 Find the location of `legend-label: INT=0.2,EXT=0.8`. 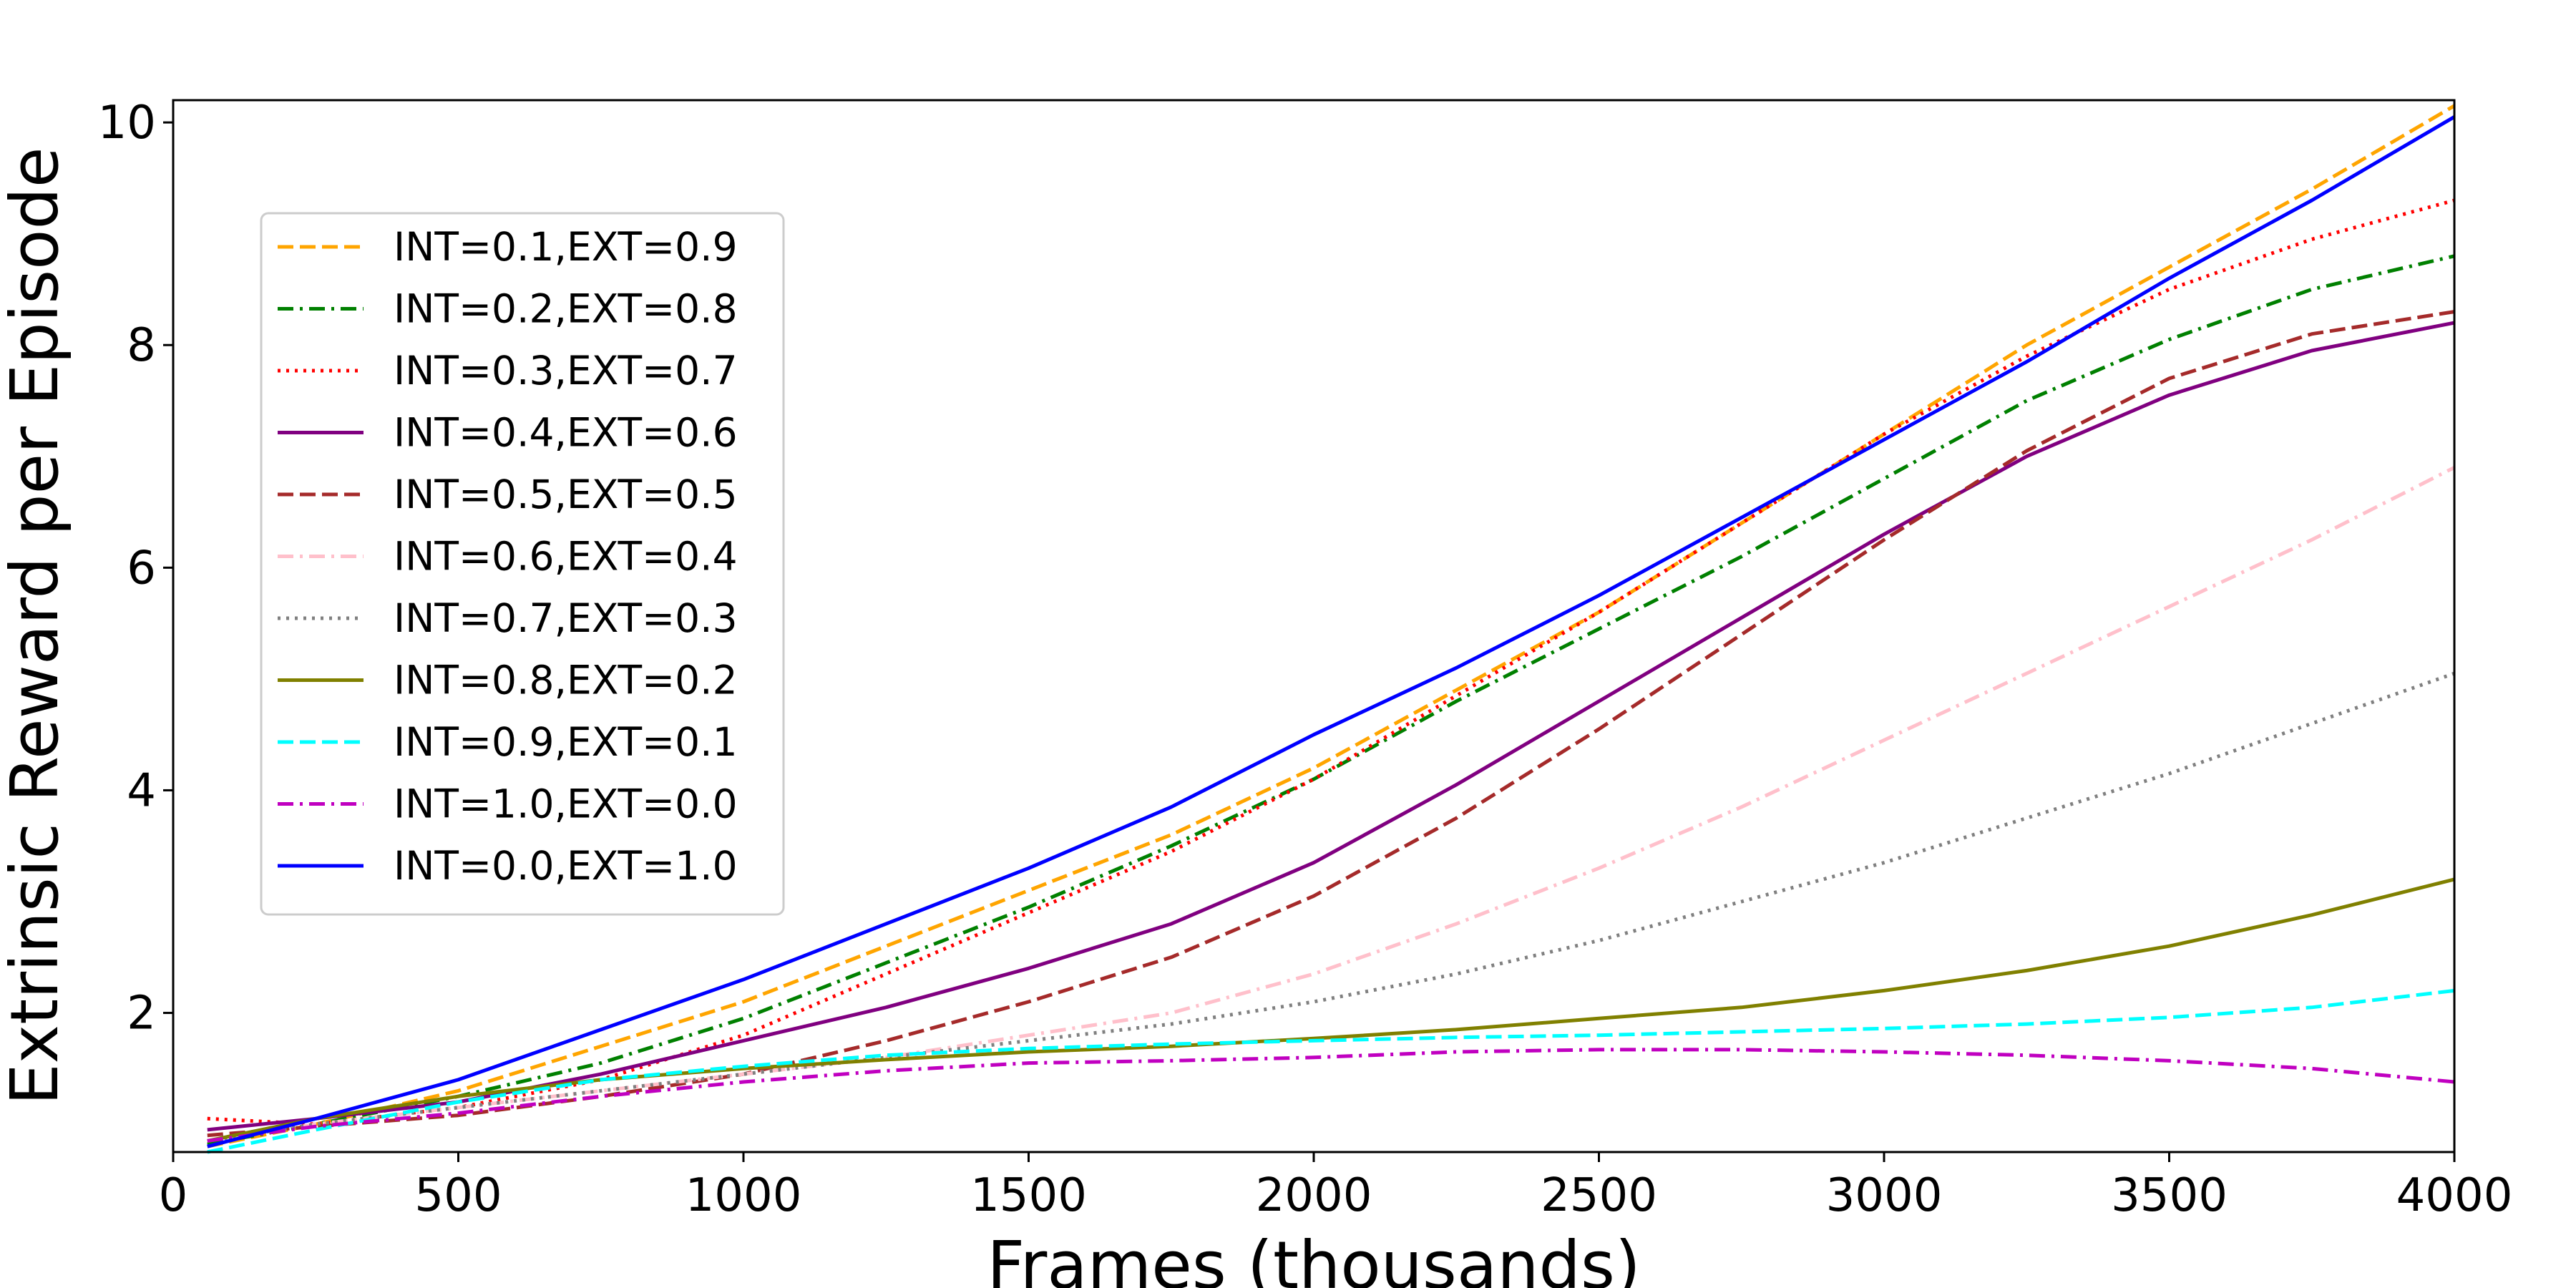

legend-label: INT=0.2,EXT=0.8 is located at coordinates (566, 309).